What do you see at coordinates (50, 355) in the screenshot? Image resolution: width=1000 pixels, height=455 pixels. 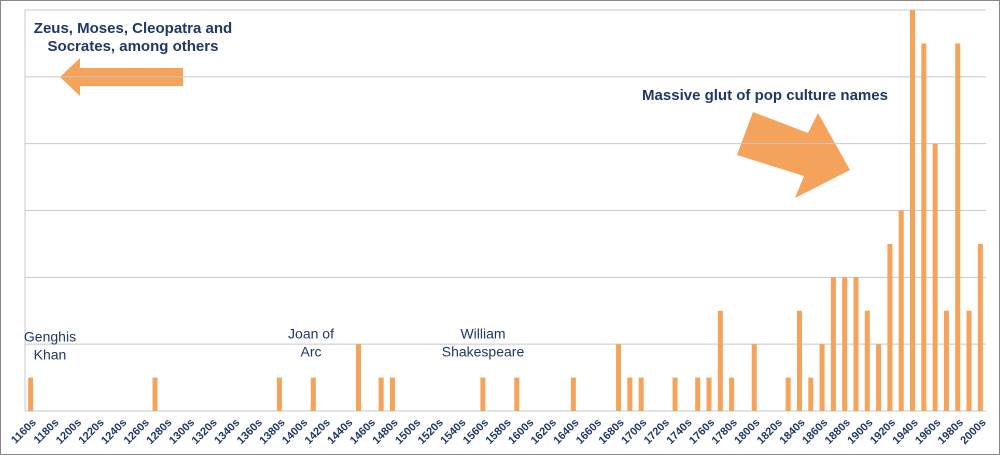 I see `annotation: Khan` at bounding box center [50, 355].